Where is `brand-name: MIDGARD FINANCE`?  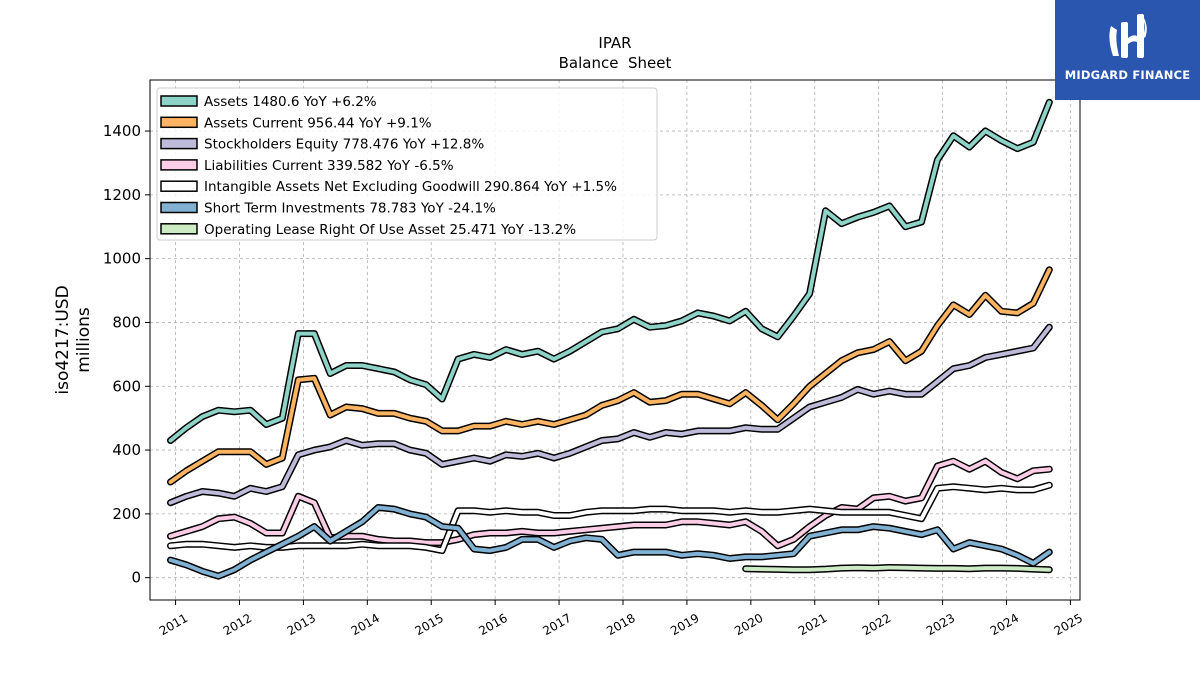
brand-name: MIDGARD FINANCE is located at coordinates (1127, 75).